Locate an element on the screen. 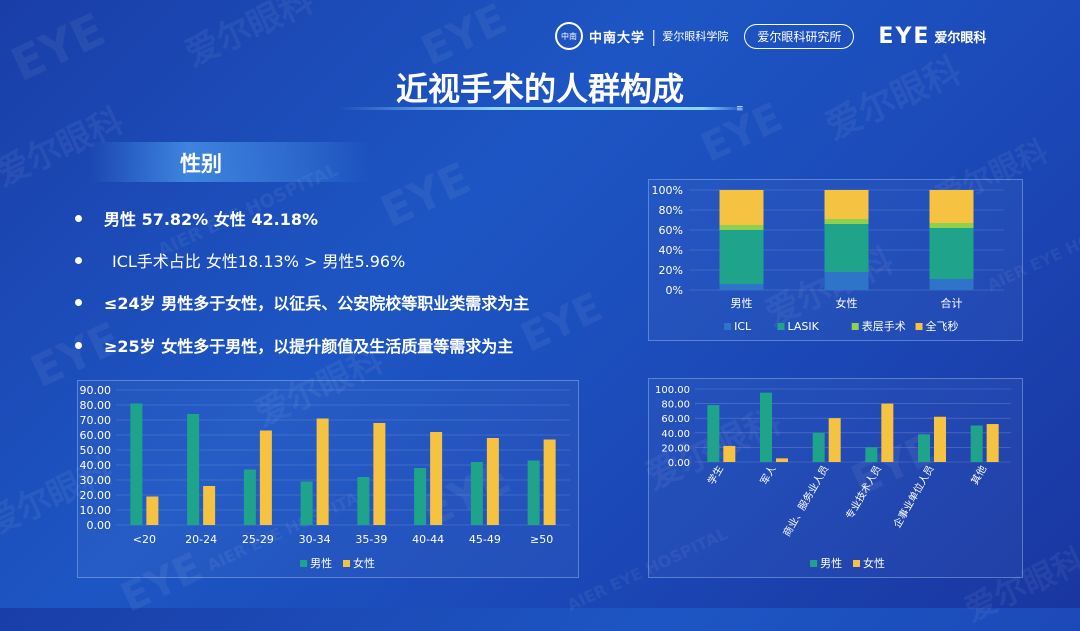 Image resolution: width=1080 pixels, height=631 pixels. y-tick-label: 10.00 is located at coordinates (96, 510).